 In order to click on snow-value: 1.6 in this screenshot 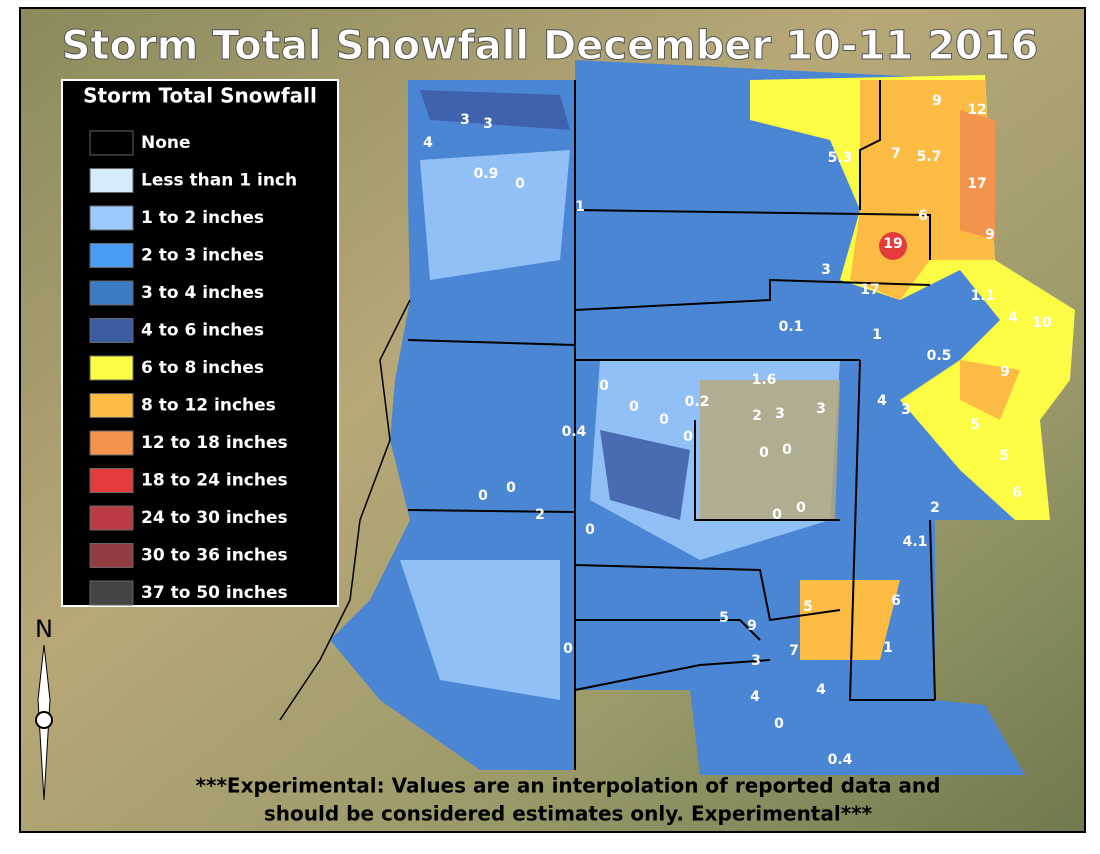, I will do `click(764, 380)`.